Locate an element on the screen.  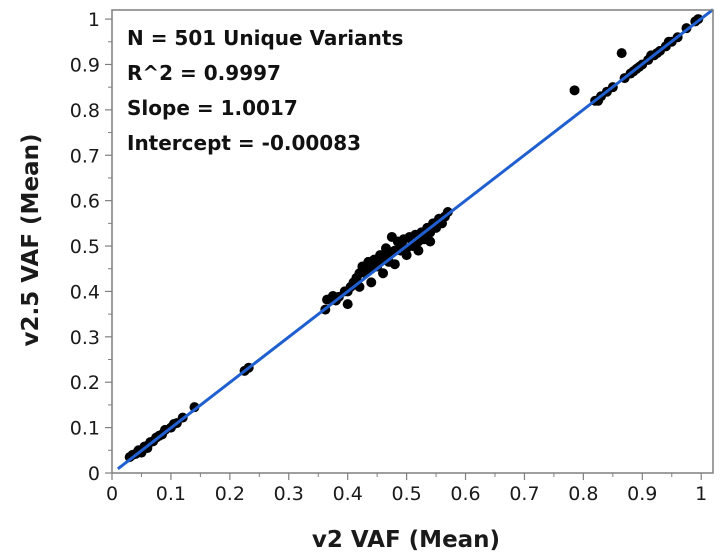
x-tick-label: 0.8 is located at coordinates (583, 494).